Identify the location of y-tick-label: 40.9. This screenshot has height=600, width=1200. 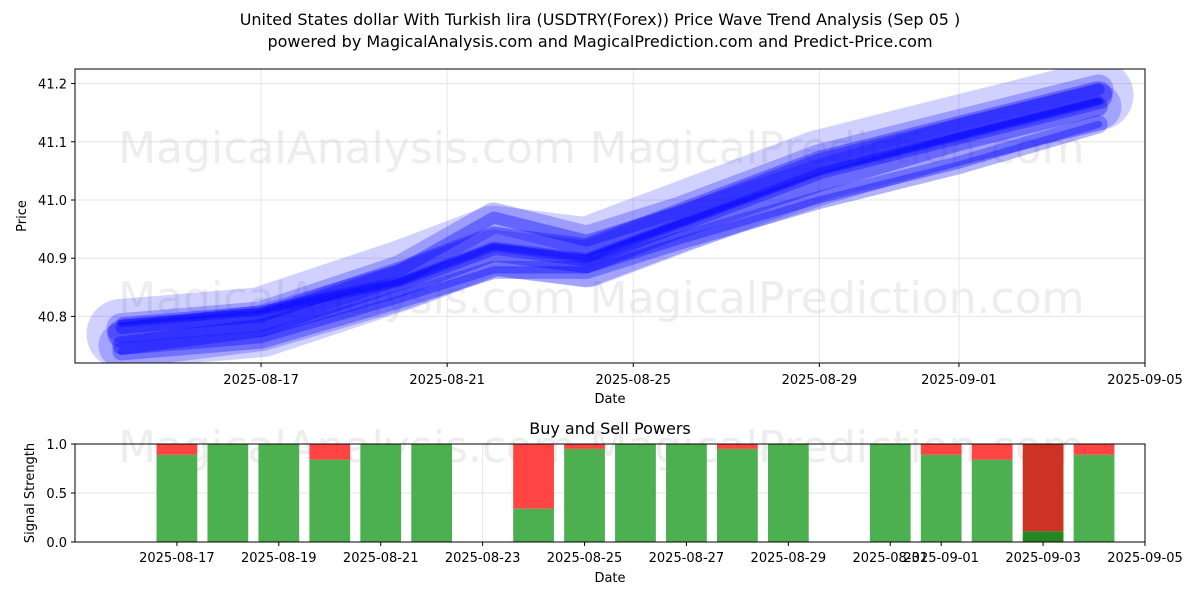
(52, 259).